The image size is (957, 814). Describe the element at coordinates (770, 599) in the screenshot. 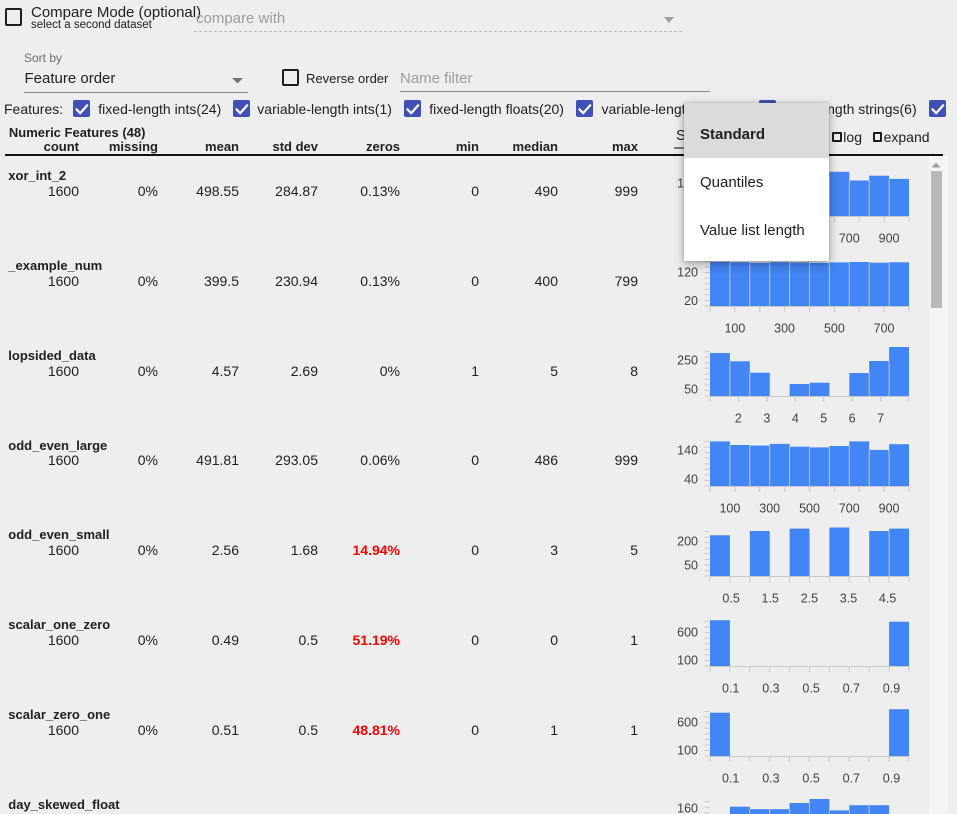

I see `svg-text: 1.5` at that location.